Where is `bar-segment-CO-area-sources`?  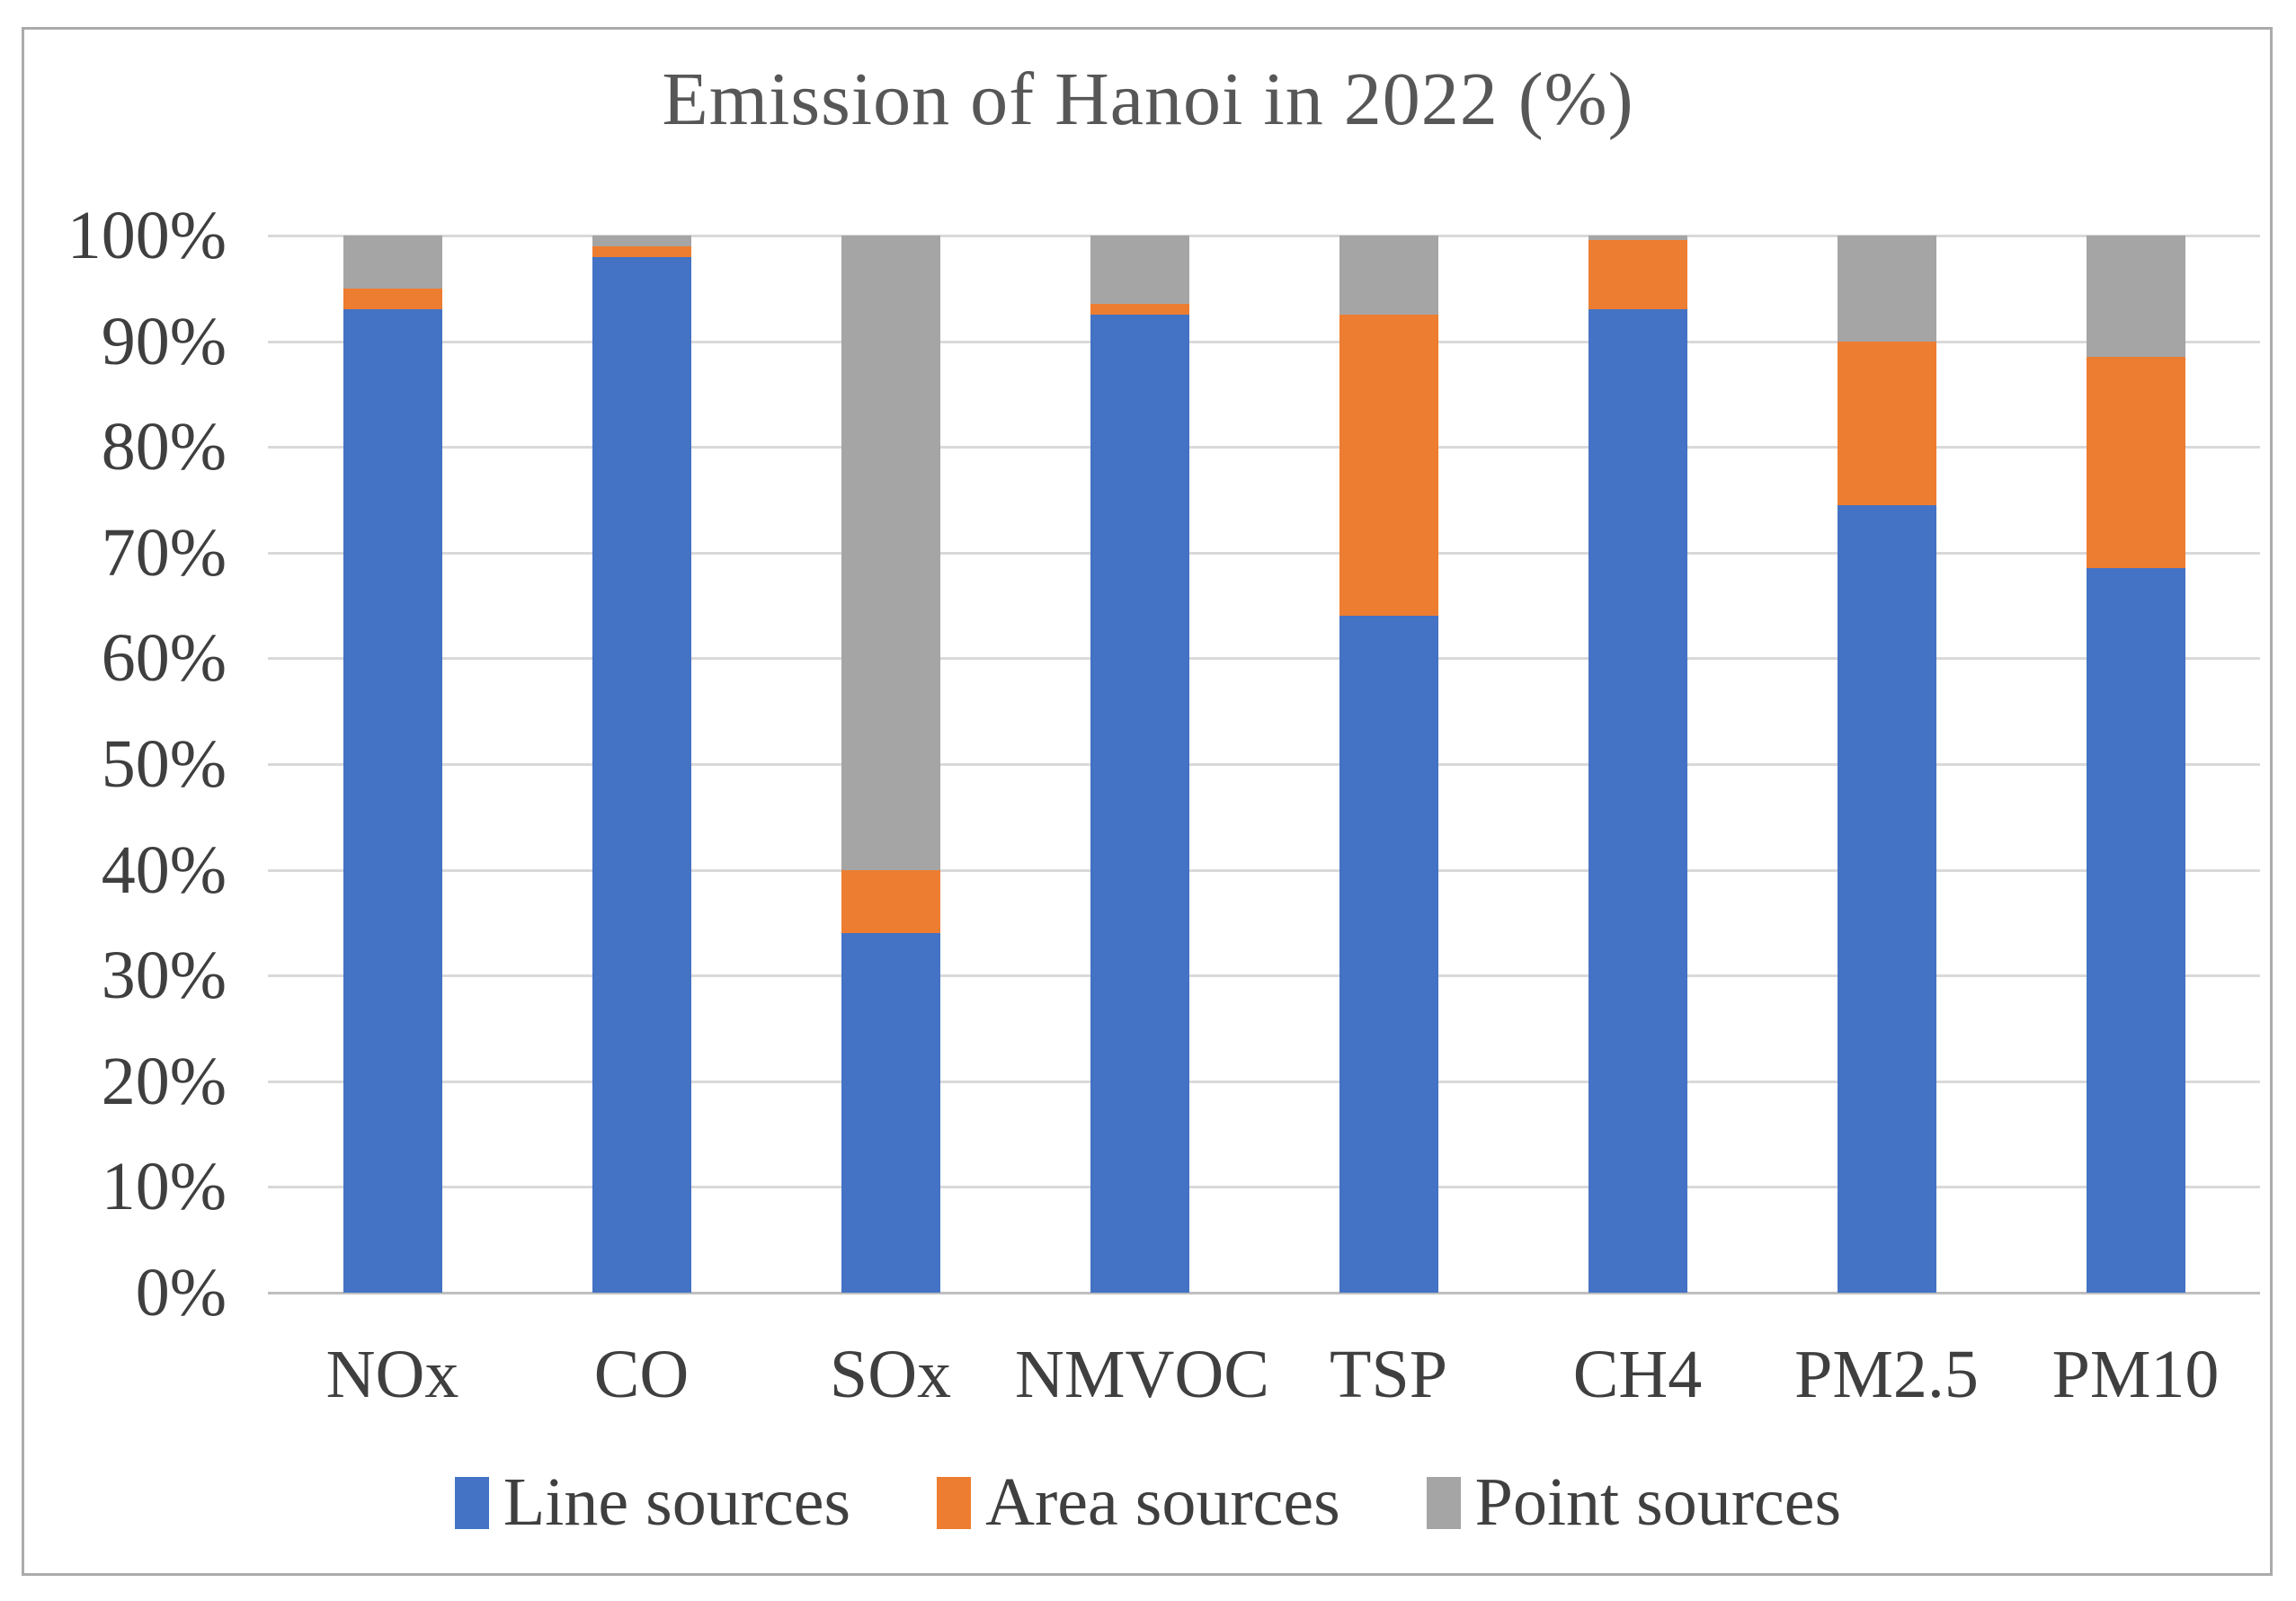 bar-segment-CO-area-sources is located at coordinates (641, 251).